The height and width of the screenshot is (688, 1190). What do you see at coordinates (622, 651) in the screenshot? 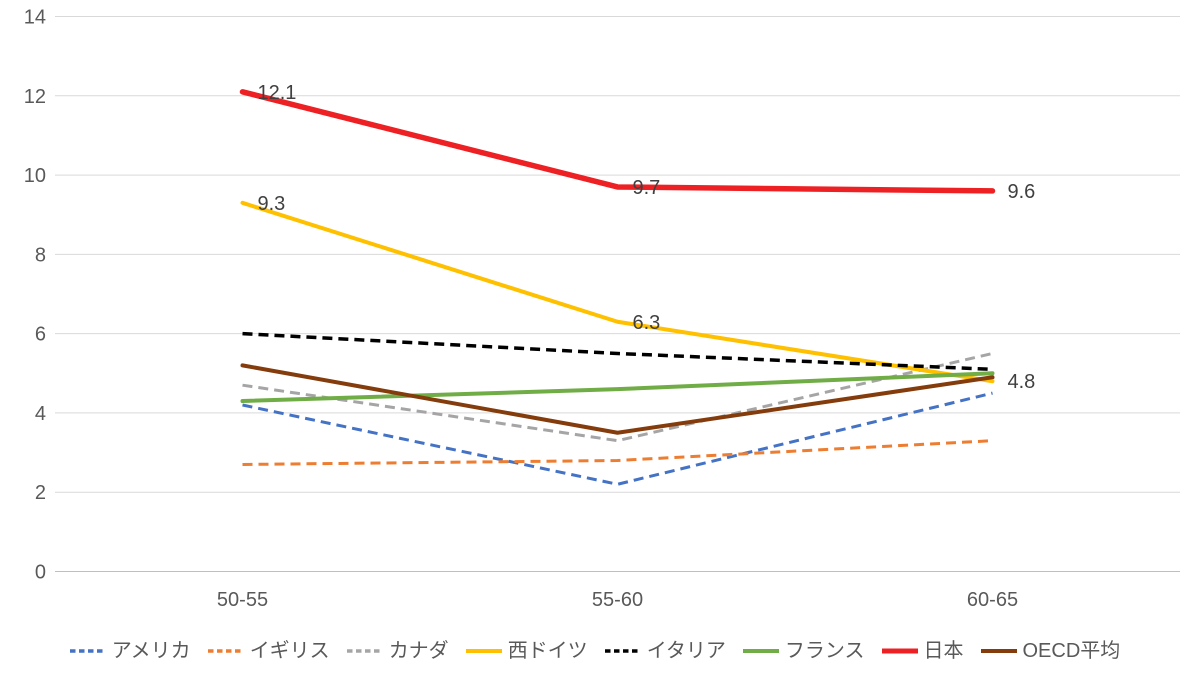
I see `italy-line-swatch-icon` at bounding box center [622, 651].